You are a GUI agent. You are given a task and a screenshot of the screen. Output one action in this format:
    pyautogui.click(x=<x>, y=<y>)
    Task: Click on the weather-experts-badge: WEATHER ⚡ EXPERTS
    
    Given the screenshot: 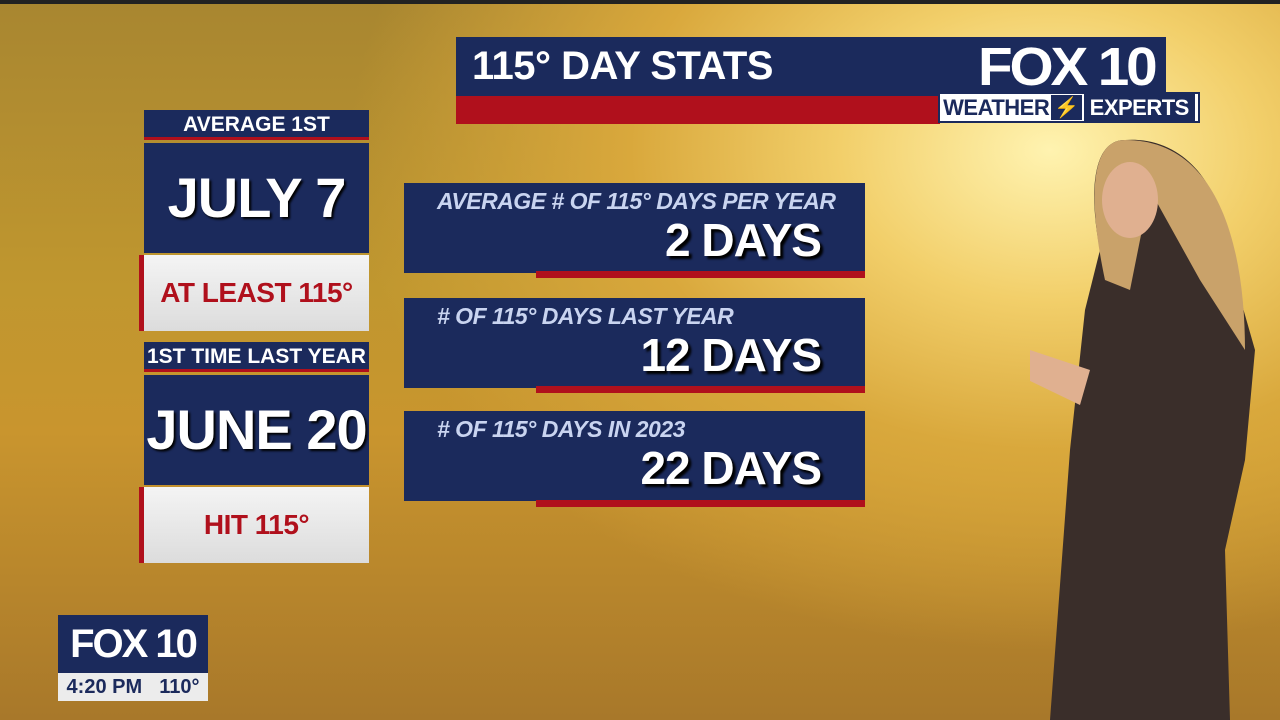 What is the action you would take?
    pyautogui.click(x=1069, y=107)
    